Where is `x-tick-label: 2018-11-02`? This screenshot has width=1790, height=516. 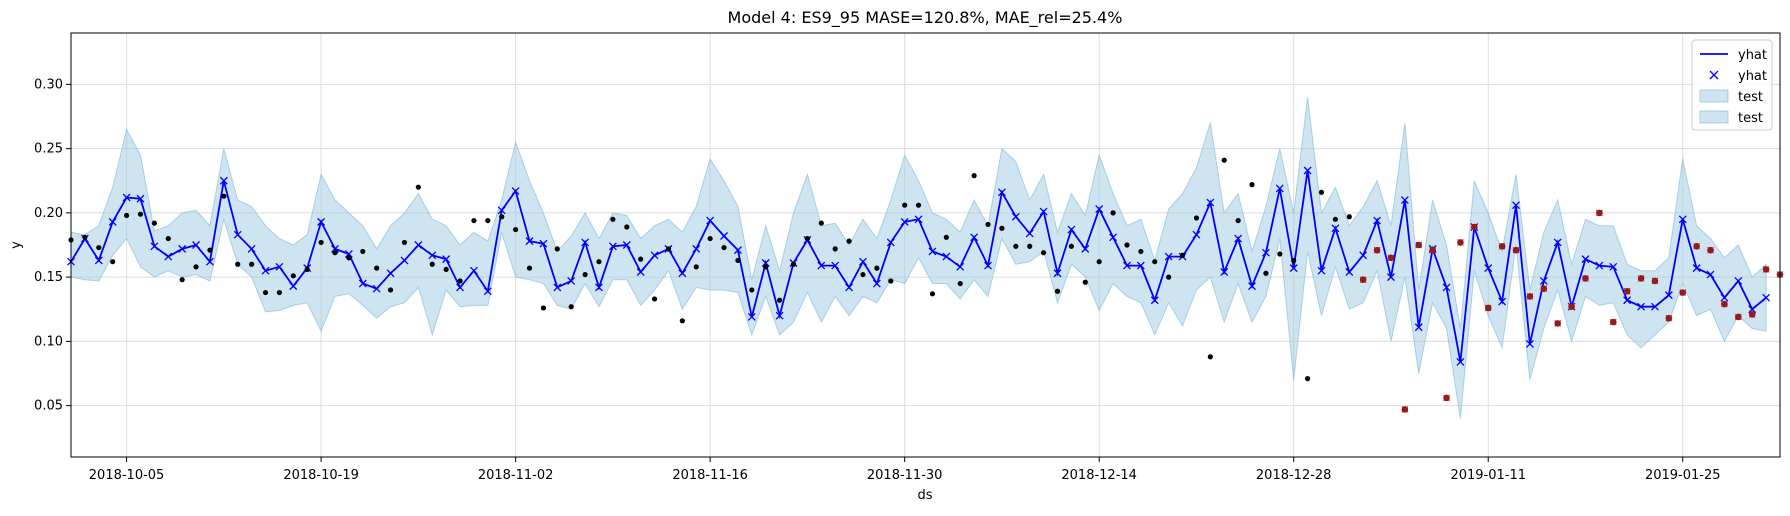
x-tick-label: 2018-11-02 is located at coordinates (516, 475).